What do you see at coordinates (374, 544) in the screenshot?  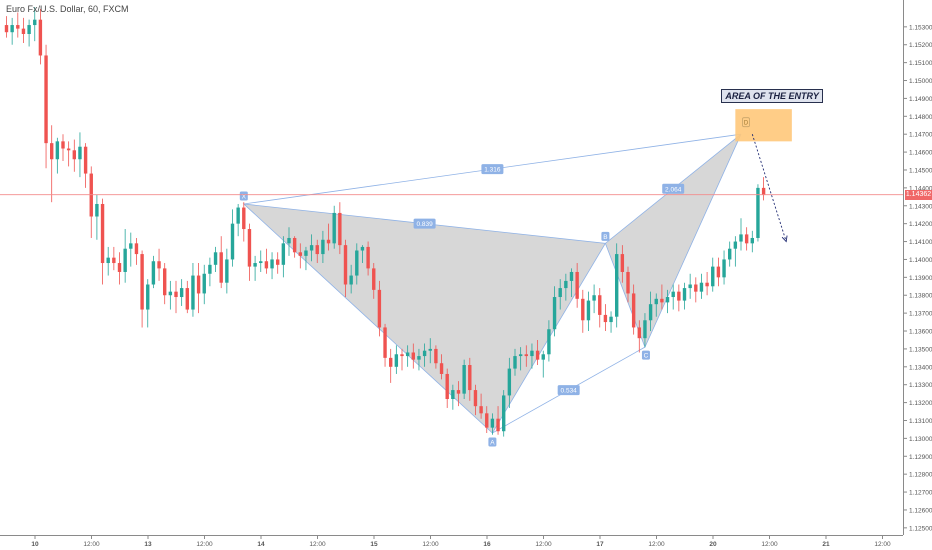 I see `time-tick-label: 15` at bounding box center [374, 544].